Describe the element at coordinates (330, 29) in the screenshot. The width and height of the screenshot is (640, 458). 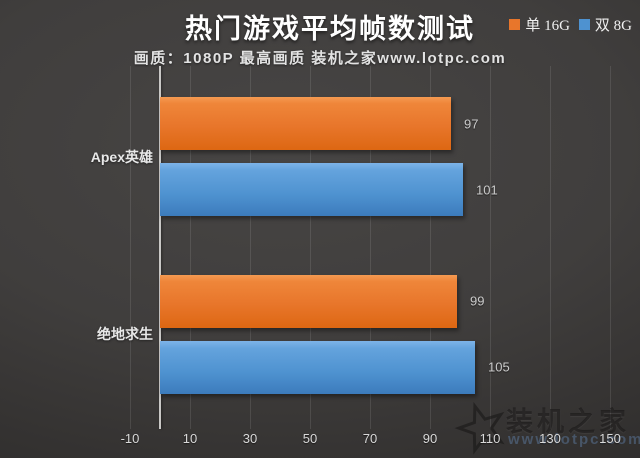
I see `chart-title: 热门游戏平均帧数测试` at that location.